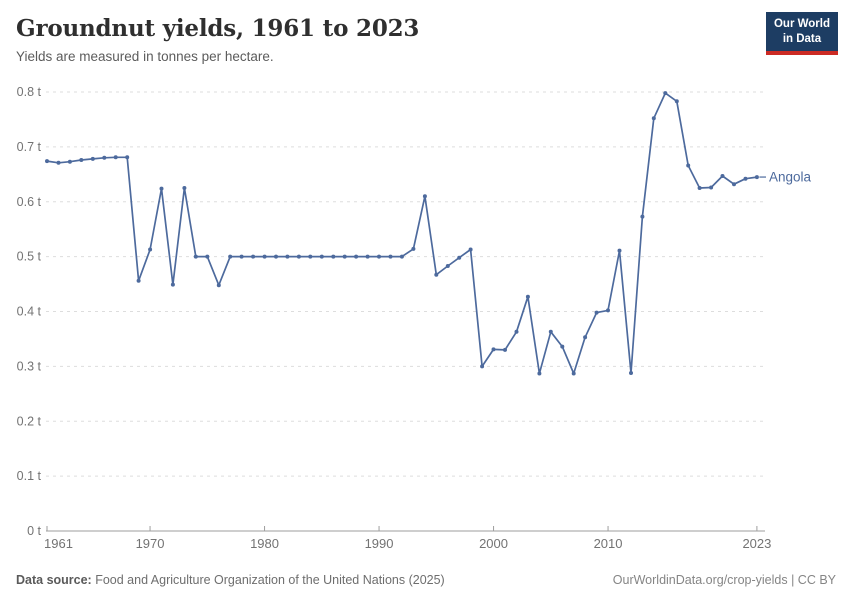 This screenshot has height=600, width=850. I want to click on y-tick-label: 0.4 t, so click(29, 312).